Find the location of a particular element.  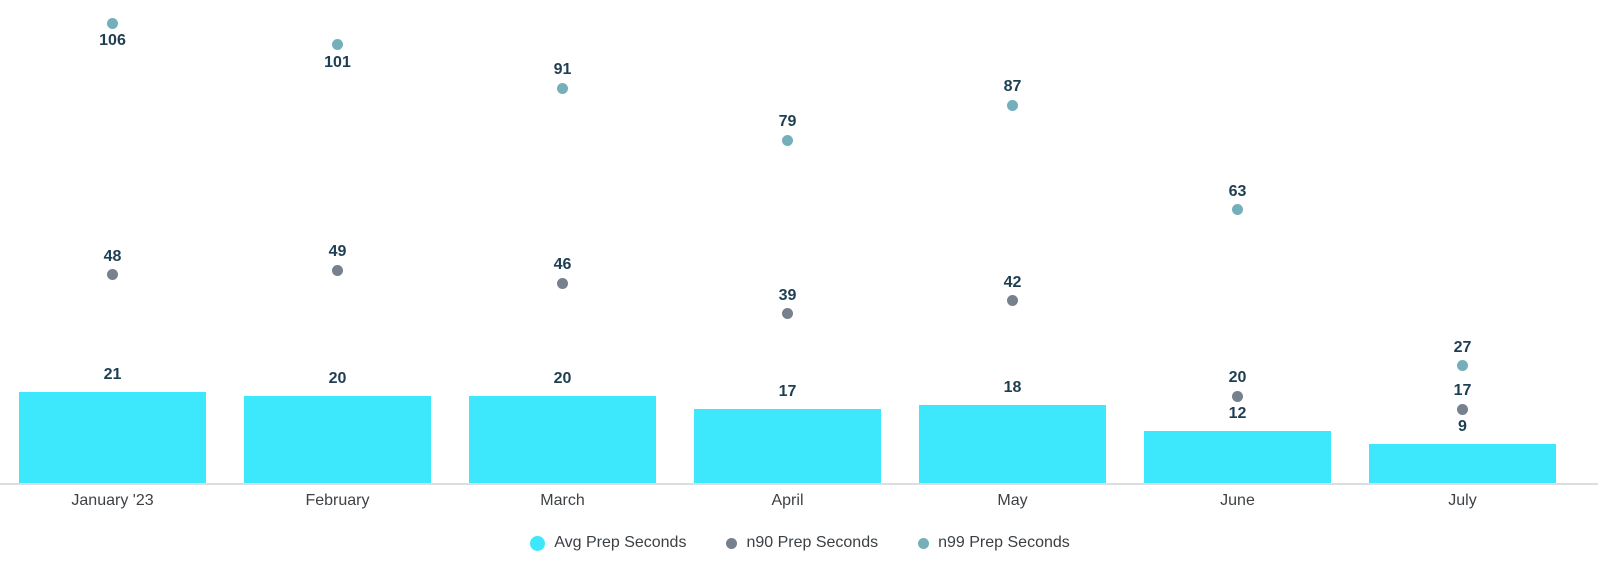

x-axis-label-6: June is located at coordinates (1237, 500).